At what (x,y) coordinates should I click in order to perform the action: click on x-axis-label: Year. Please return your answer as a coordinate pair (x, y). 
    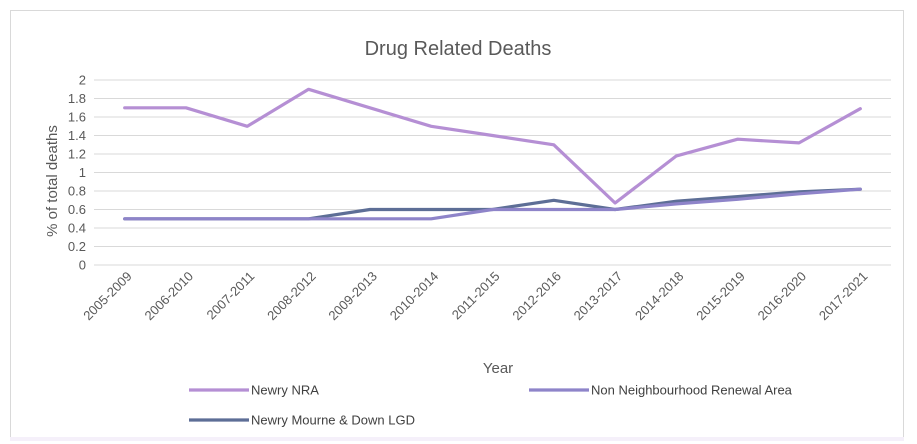
    Looking at the image, I should click on (498, 368).